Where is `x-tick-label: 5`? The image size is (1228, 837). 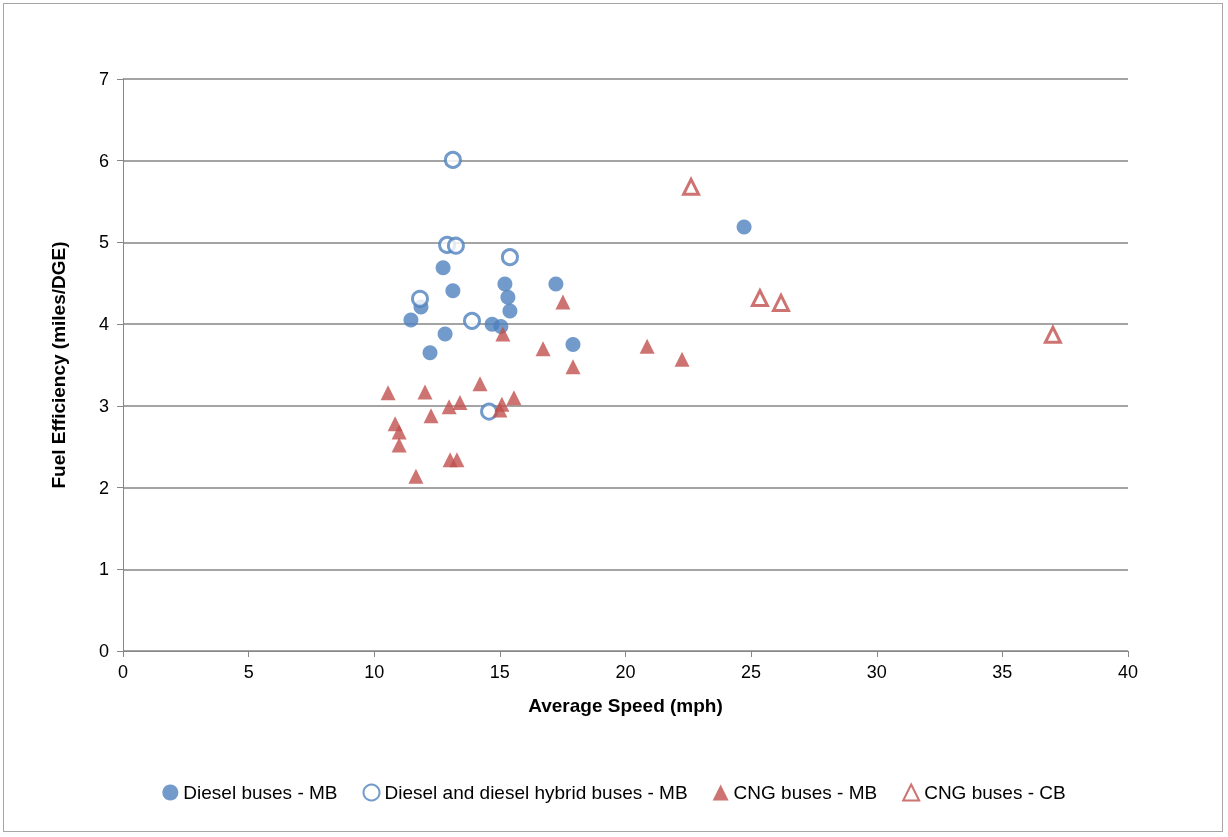 x-tick-label: 5 is located at coordinates (248, 672).